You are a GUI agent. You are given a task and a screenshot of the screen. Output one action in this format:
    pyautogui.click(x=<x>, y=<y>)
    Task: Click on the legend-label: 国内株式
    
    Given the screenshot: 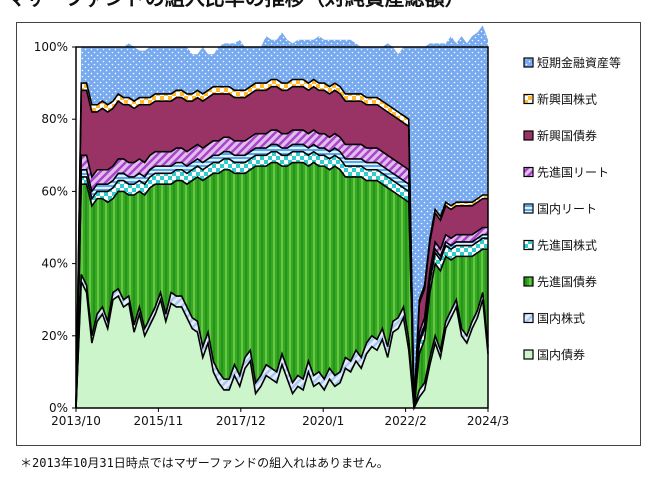 What is the action you would take?
    pyautogui.click(x=561, y=318)
    